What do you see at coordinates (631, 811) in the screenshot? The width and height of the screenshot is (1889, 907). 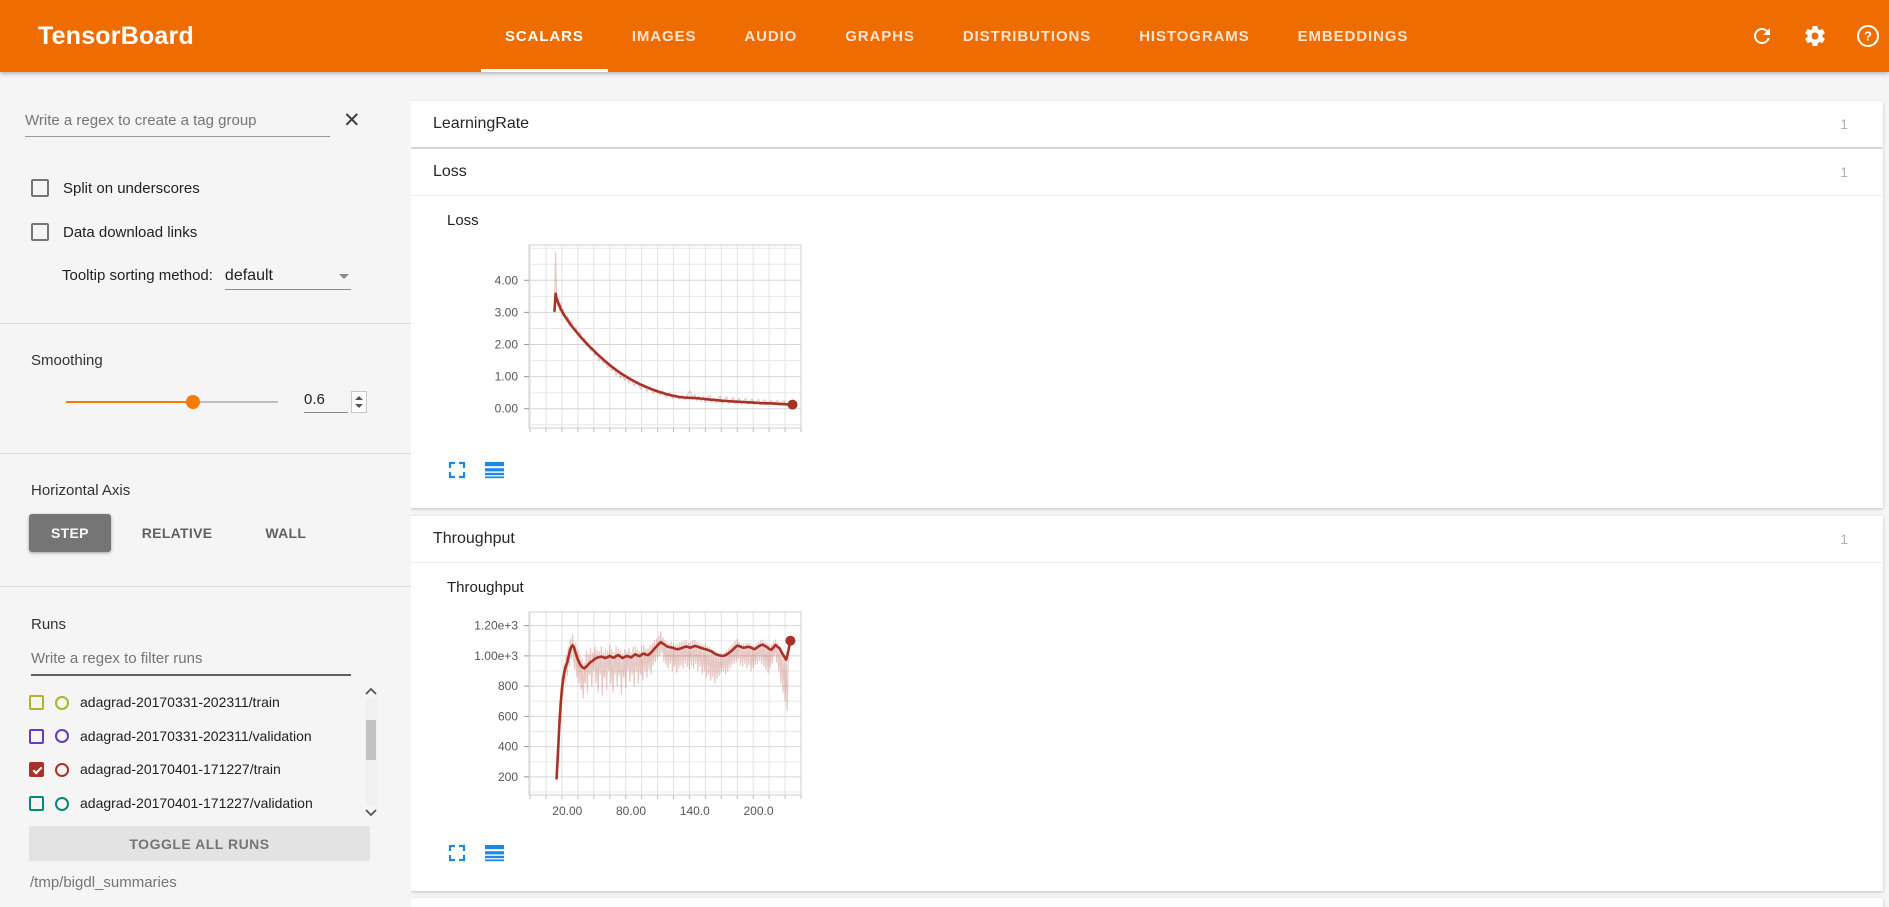 I see `svg-text: 80.00` at bounding box center [631, 811].